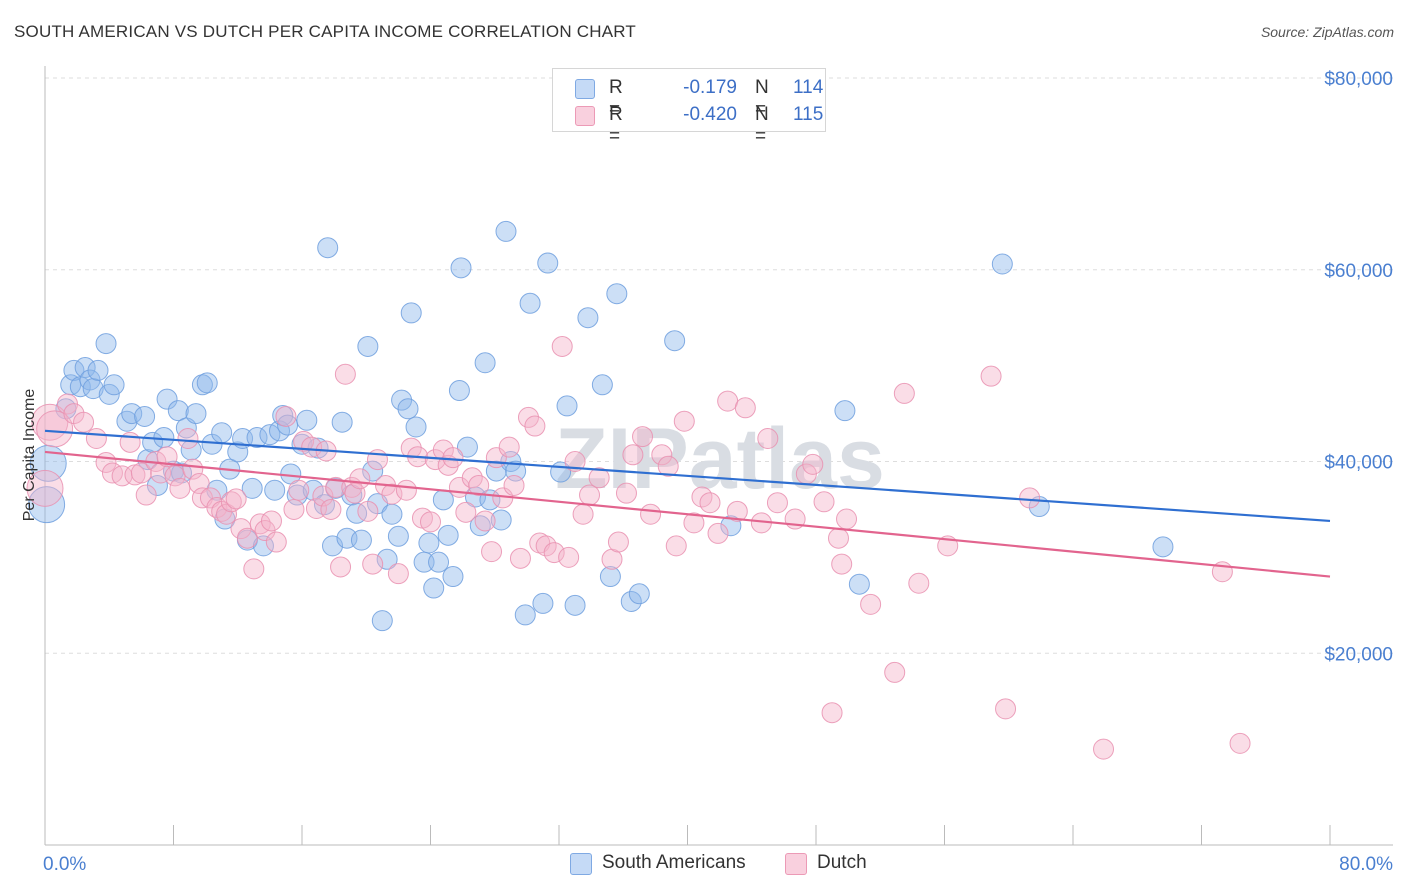 The width and height of the screenshot is (1406, 892). I want to click on n-label: N =, so click(762, 98).